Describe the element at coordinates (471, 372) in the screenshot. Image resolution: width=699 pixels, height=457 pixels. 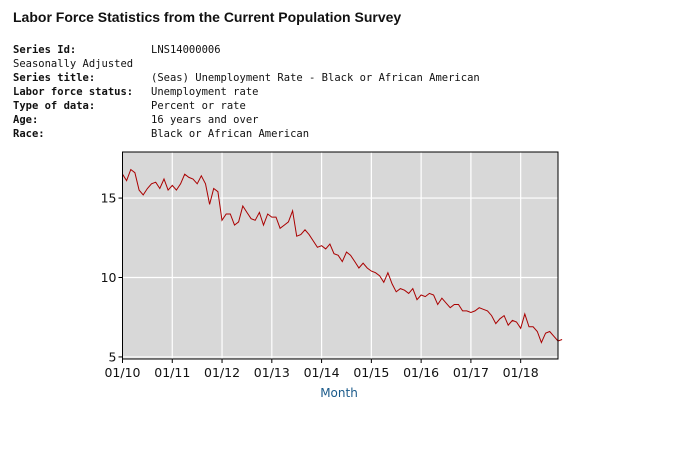
I see `x-tick-label: 01/17` at that location.